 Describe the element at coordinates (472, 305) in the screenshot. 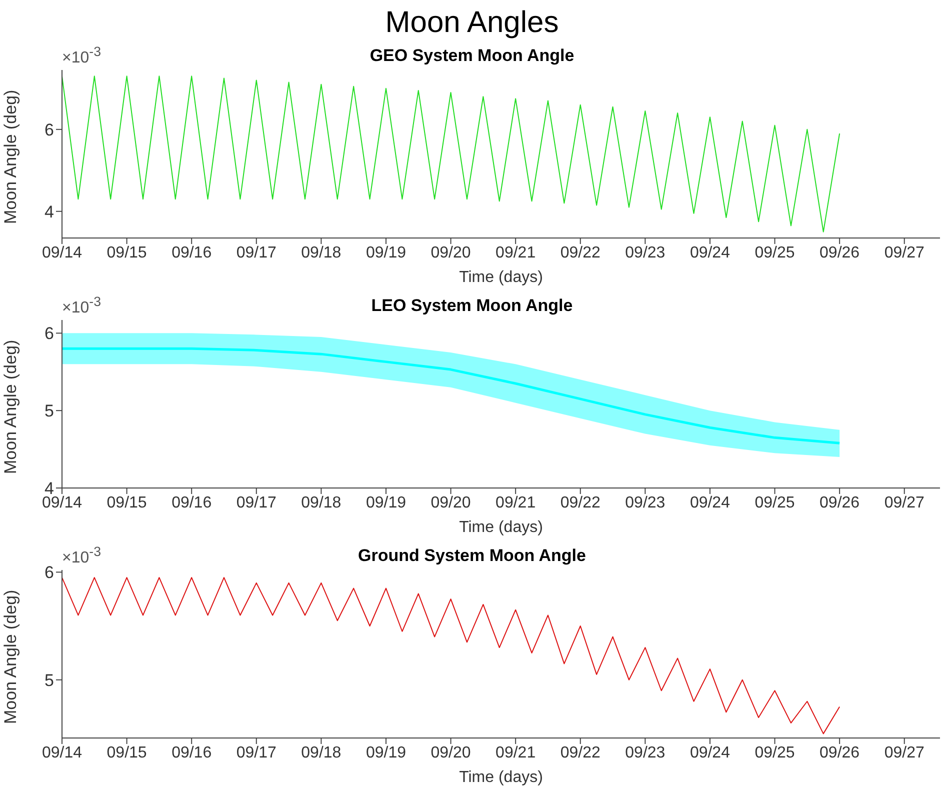

I see `chart-title: LEO System Moon Angle` at that location.